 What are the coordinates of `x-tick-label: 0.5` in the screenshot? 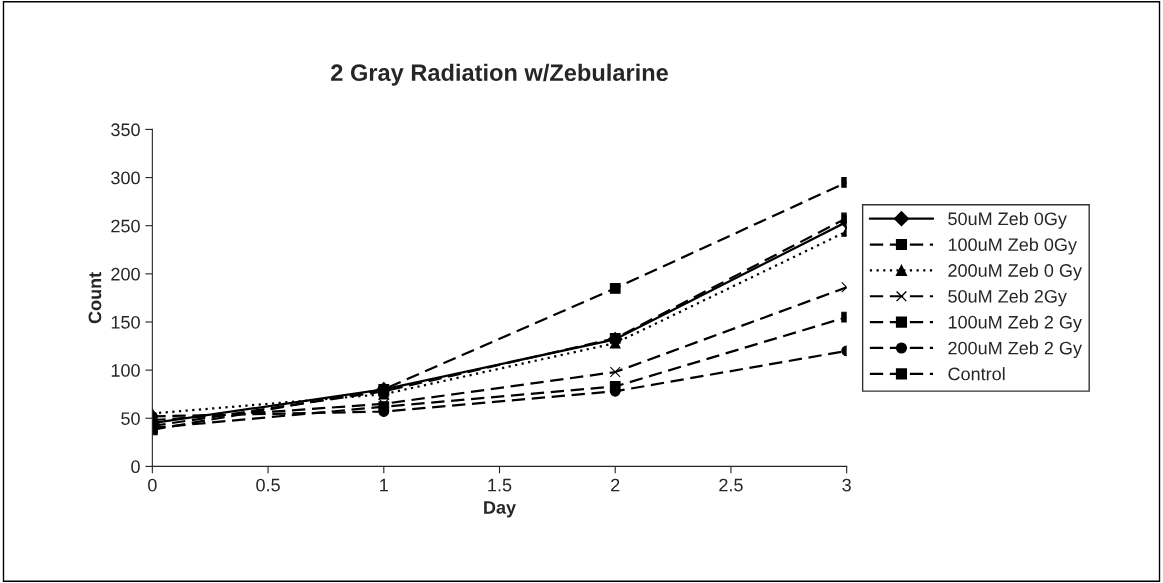 It's located at (268, 485).